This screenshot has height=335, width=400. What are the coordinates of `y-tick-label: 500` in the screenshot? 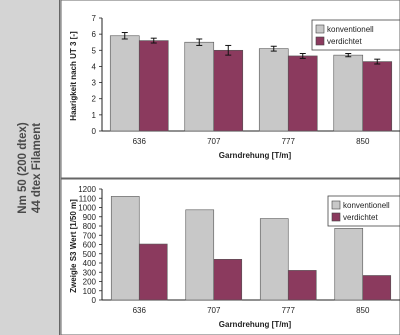 It's located at (90, 254).